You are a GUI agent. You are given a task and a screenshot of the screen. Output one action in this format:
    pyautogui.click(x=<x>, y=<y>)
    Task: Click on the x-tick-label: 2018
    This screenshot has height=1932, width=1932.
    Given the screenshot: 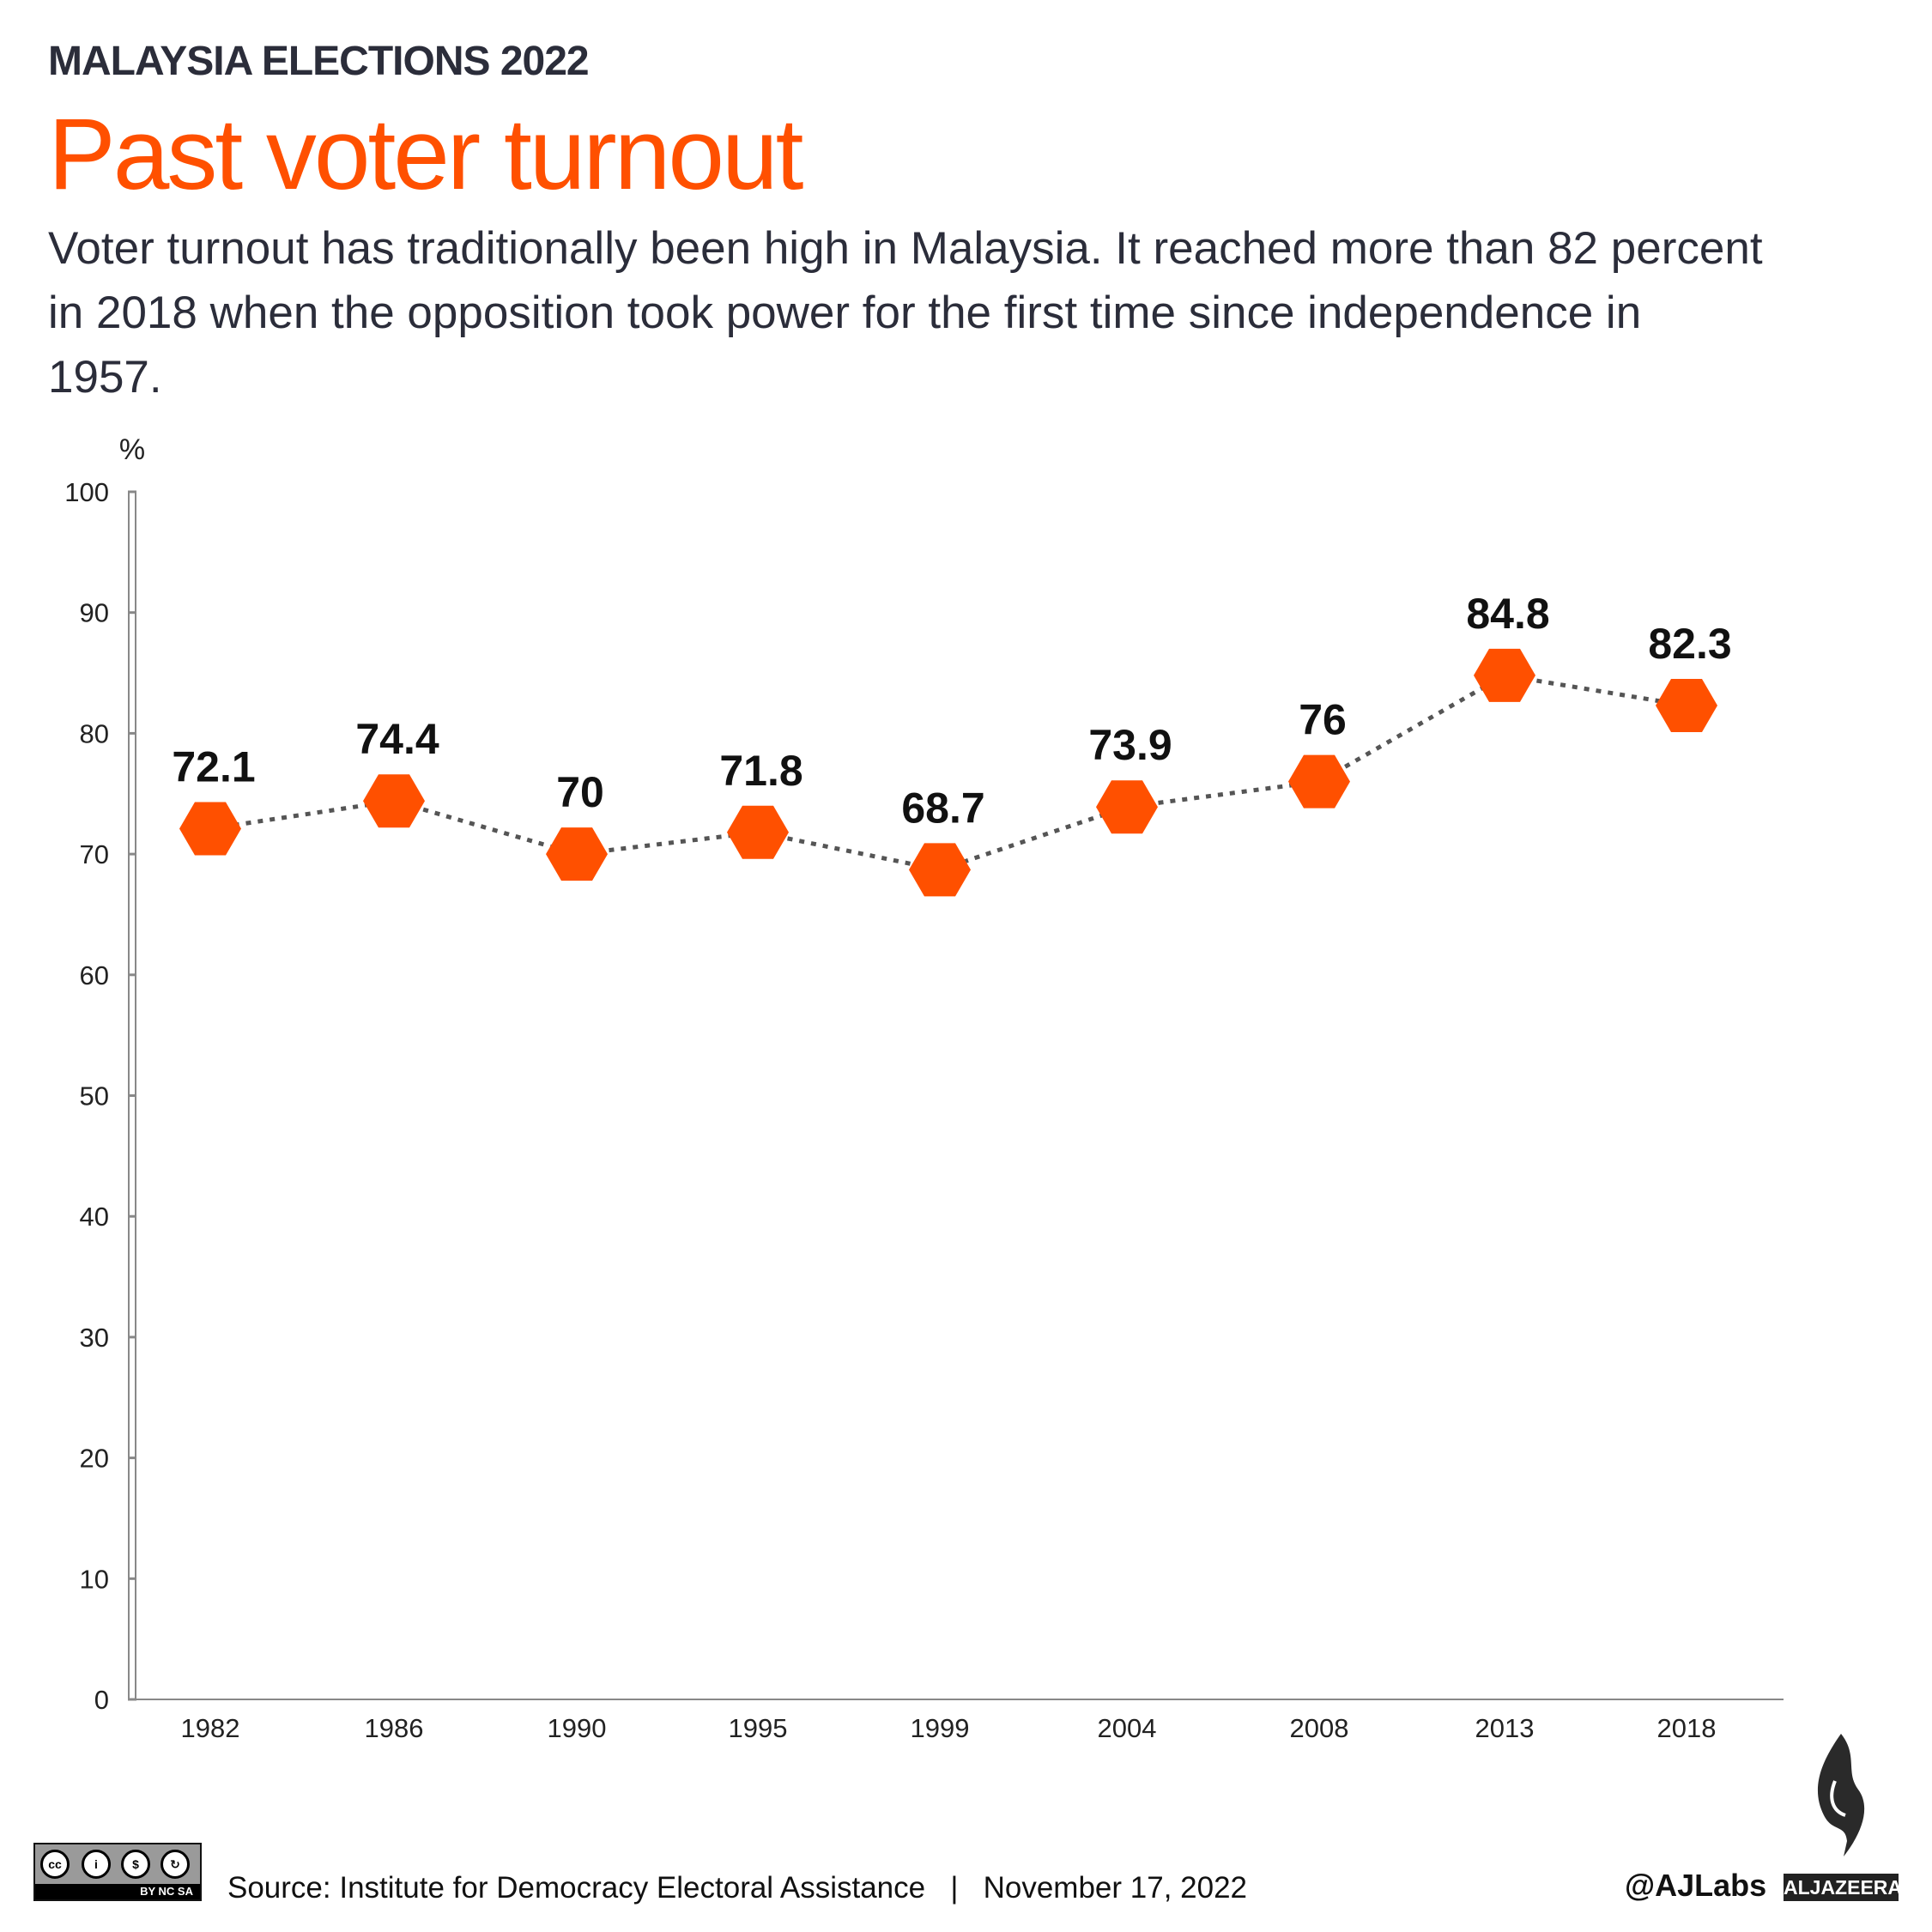 What is the action you would take?
    pyautogui.click(x=1687, y=1728)
    